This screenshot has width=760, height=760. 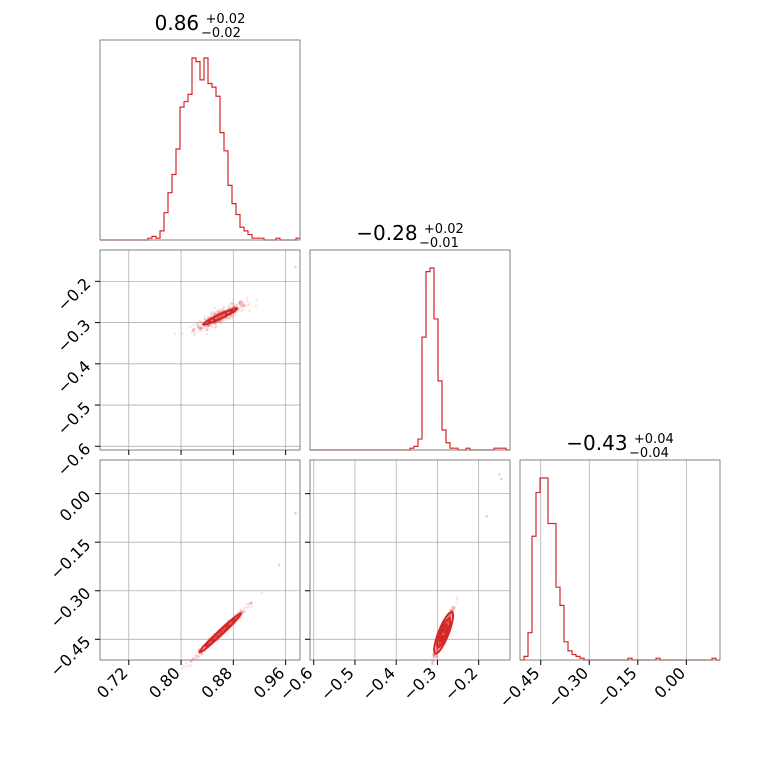 What do you see at coordinates (670, 682) in the screenshot?
I see `x-tick-label: 0.00` at bounding box center [670, 682].